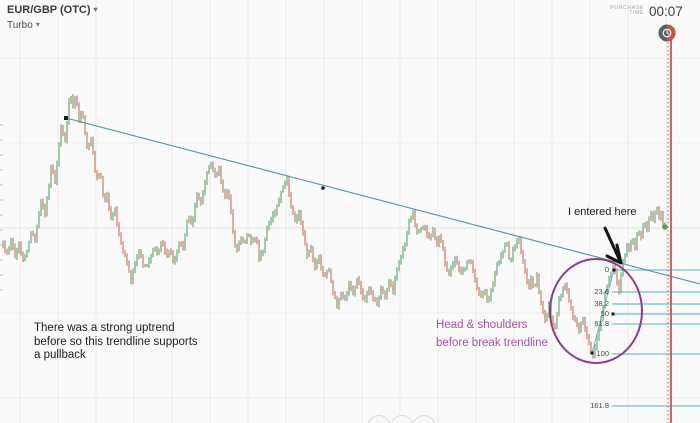 Image resolution: width=700 pixels, height=423 pixels. Describe the element at coordinates (601, 291) in the screenshot. I see `fib-level-label: 23.6` at that location.